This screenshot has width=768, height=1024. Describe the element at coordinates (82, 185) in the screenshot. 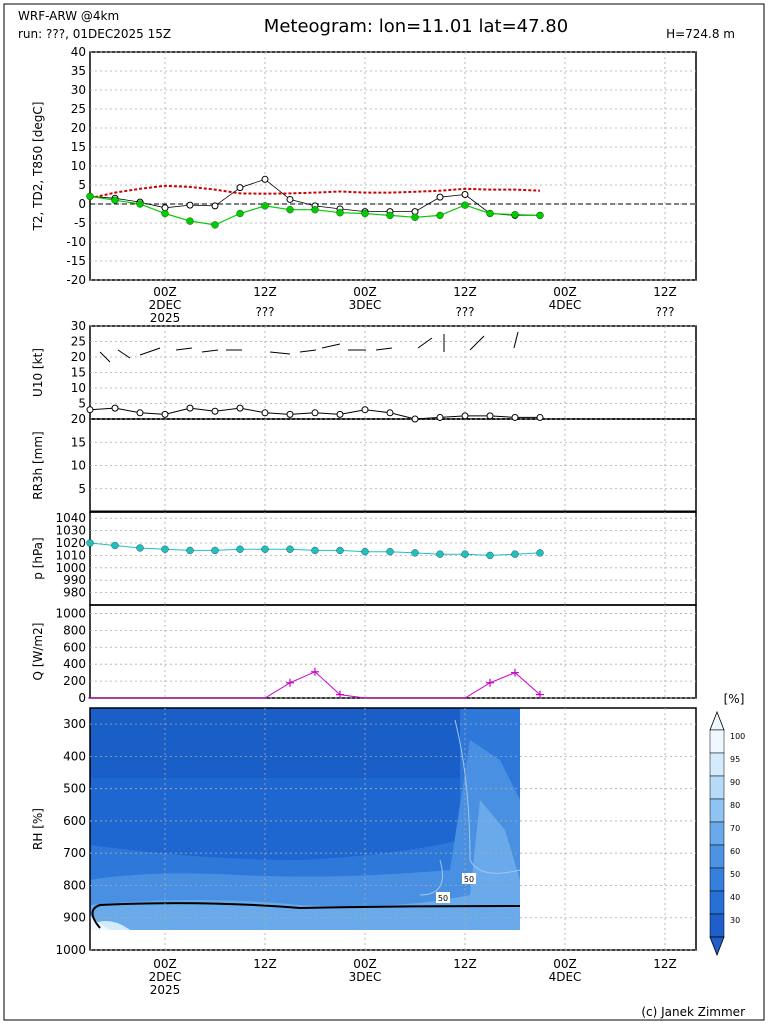

I see `y-tick-label: 5` at that location.